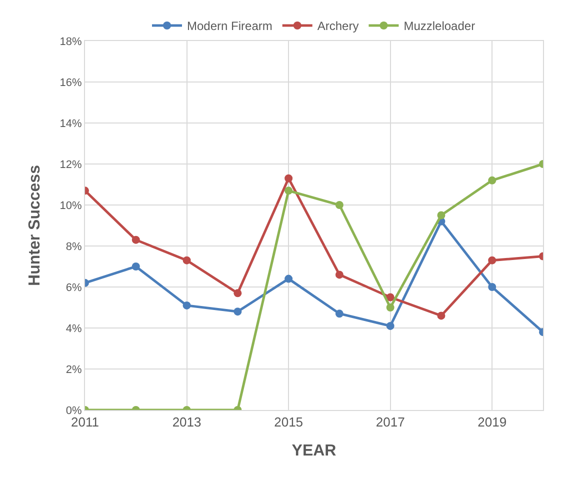  What do you see at coordinates (492, 422) in the screenshot?
I see `x-tick-label: 2019` at bounding box center [492, 422].